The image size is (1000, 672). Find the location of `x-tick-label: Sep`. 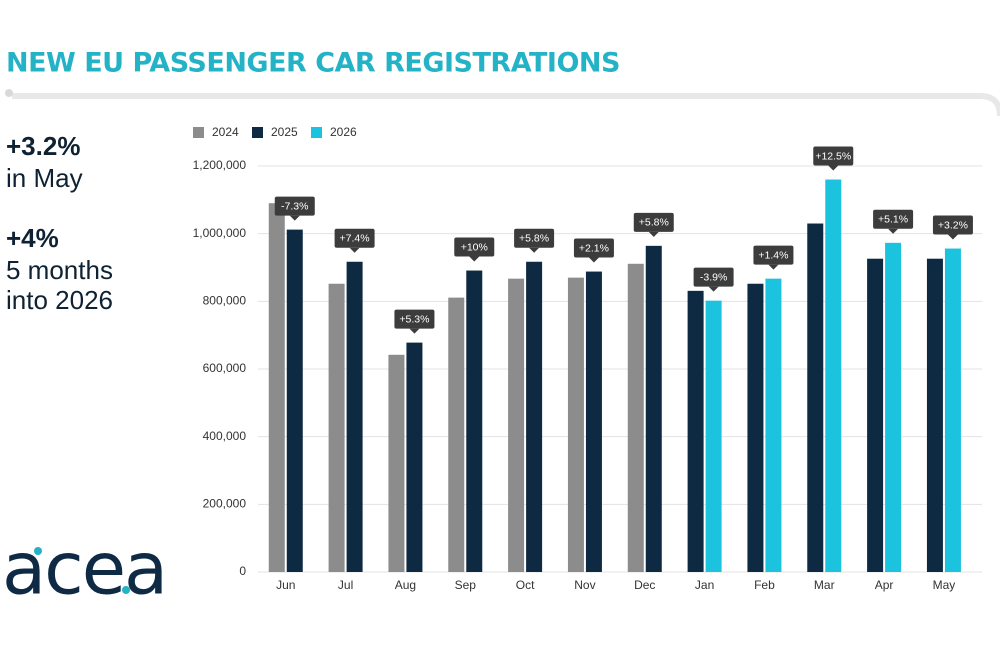

x-tick-label: Sep is located at coordinates (466, 585).